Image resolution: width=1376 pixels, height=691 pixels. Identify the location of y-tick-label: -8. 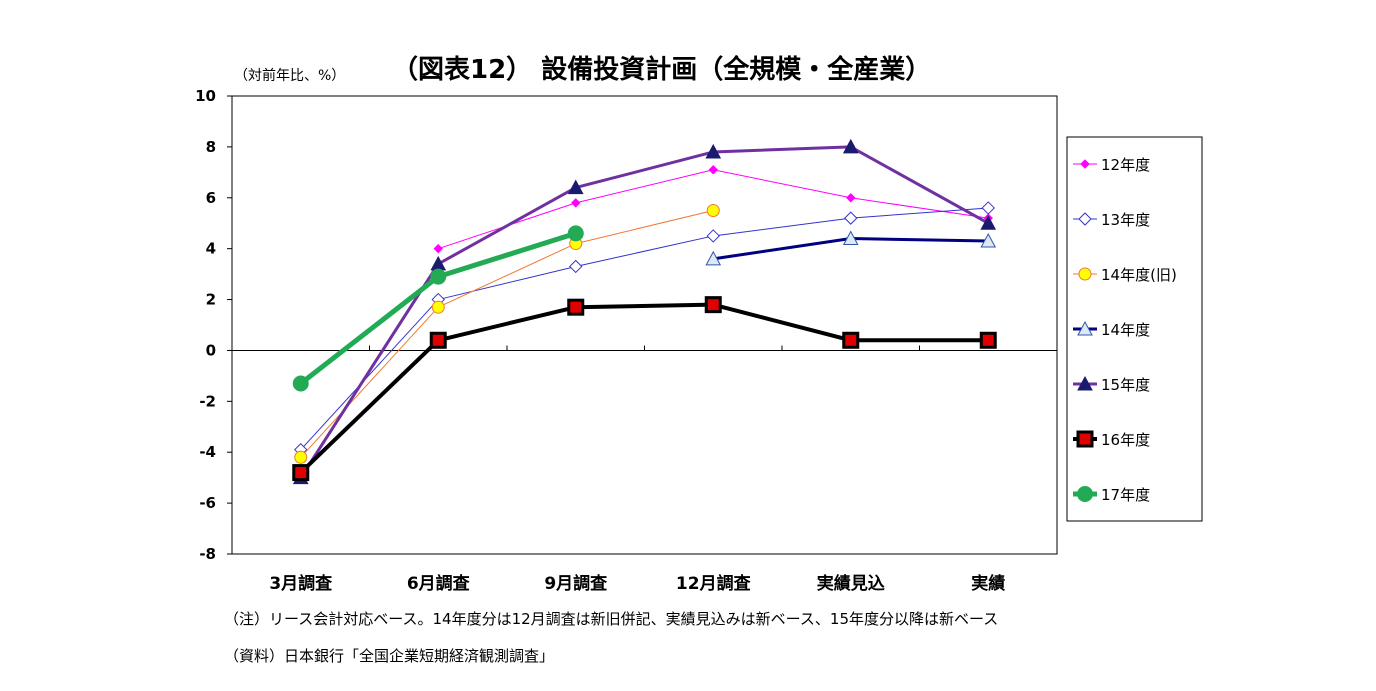
(207, 554).